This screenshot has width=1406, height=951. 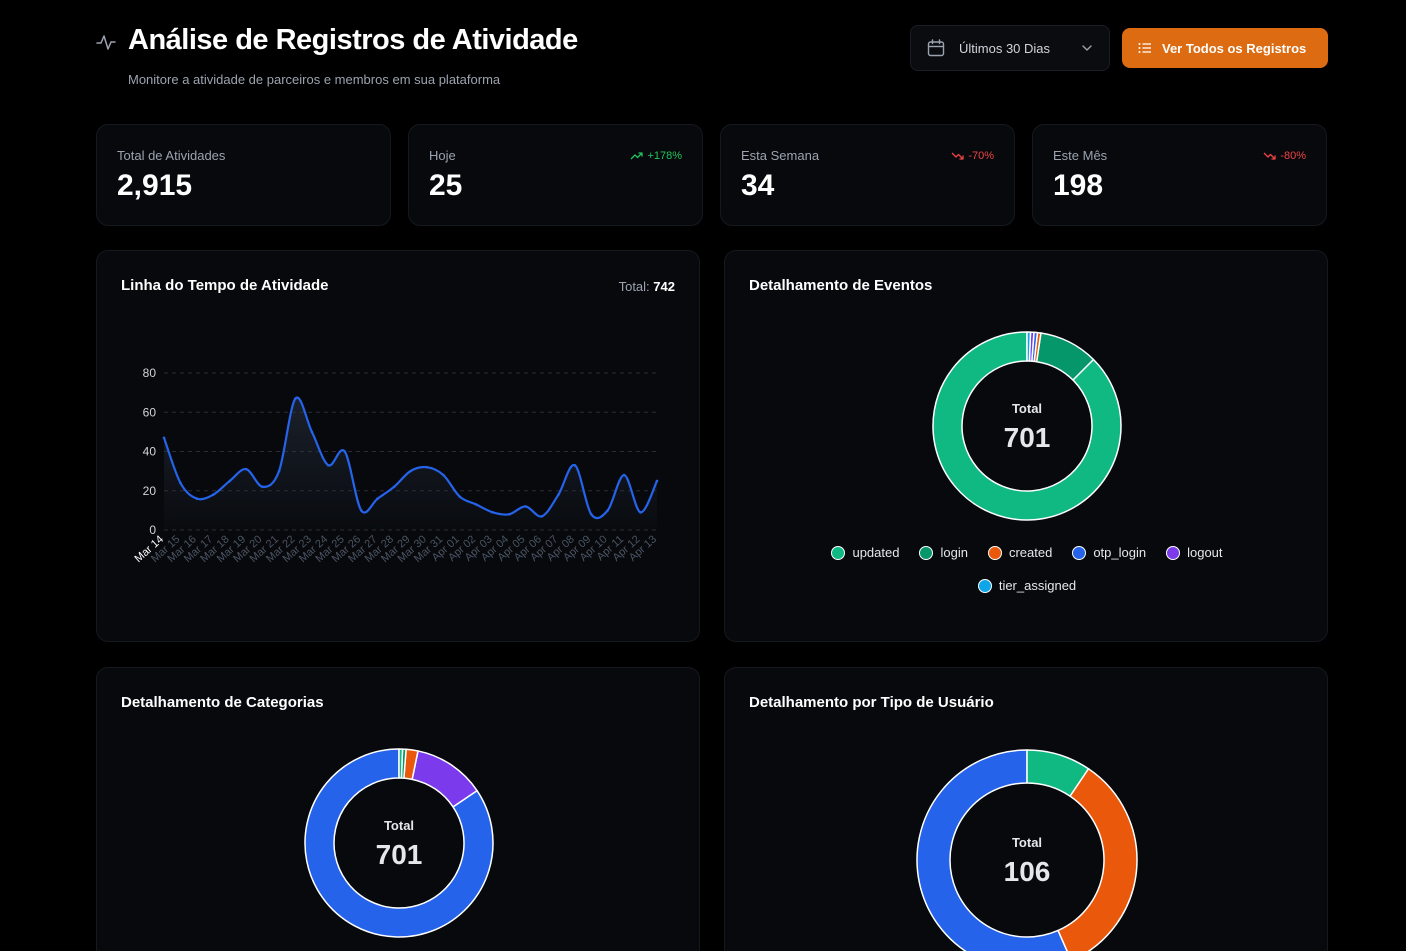 I want to click on category-breakdown-donut, so click(x=399, y=809).